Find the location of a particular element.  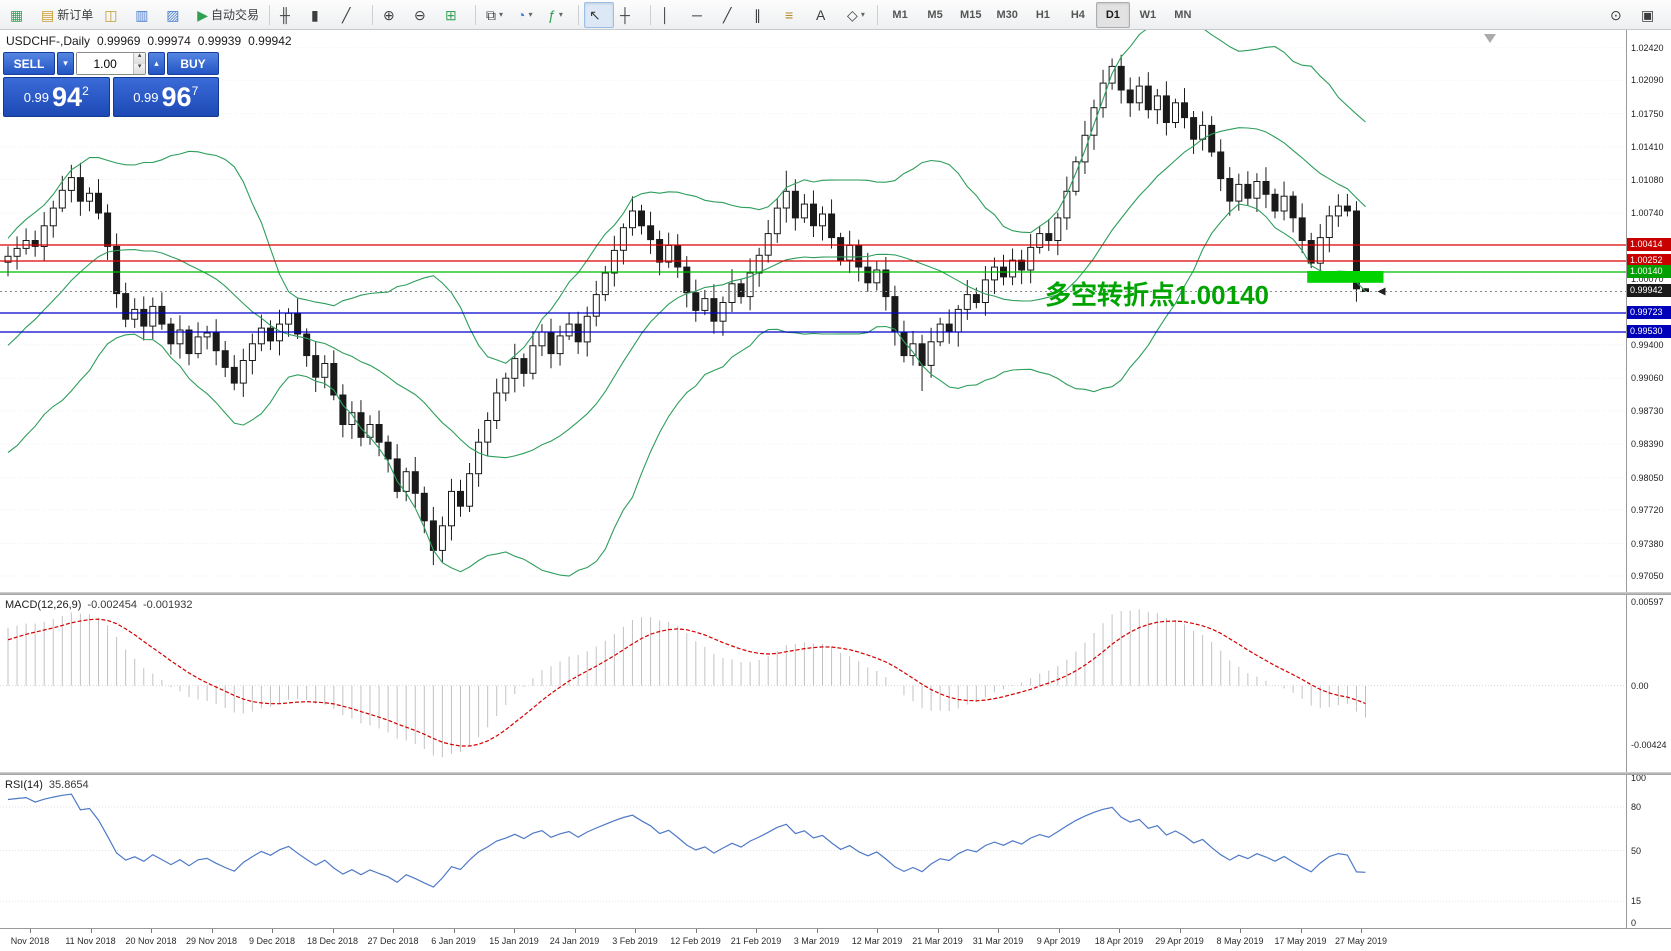

grid-icon: ⊞ is located at coordinates (455, 15).